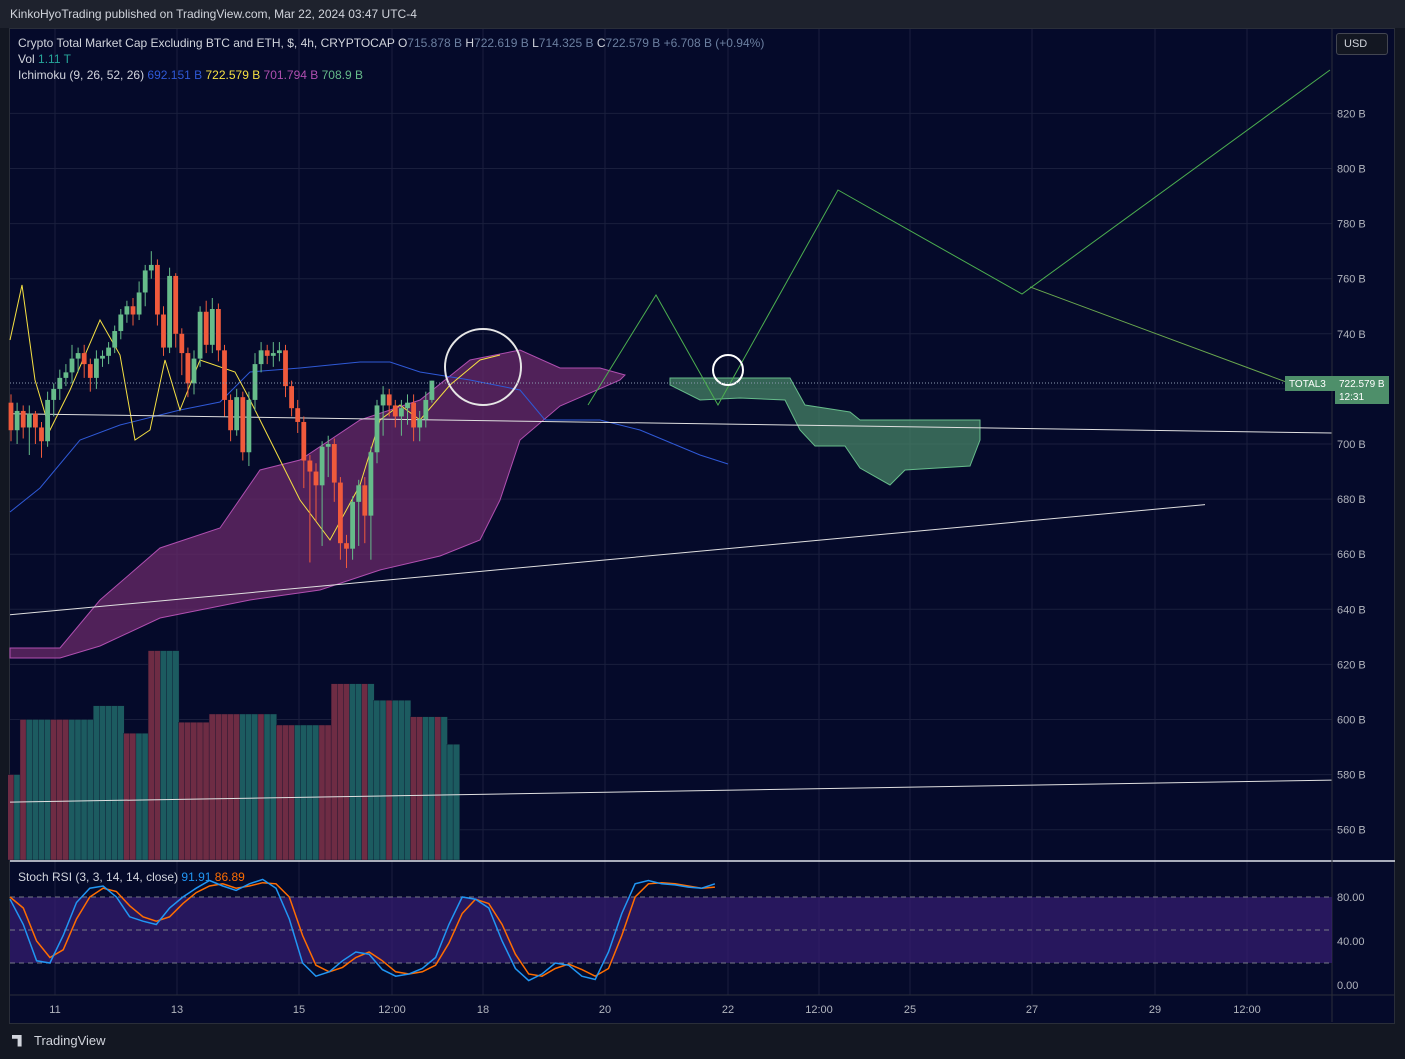 This screenshot has width=1405, height=1059. Describe the element at coordinates (175, 75) in the screenshot. I see `ichimoku-kijun-value: 692.151 B` at that location.